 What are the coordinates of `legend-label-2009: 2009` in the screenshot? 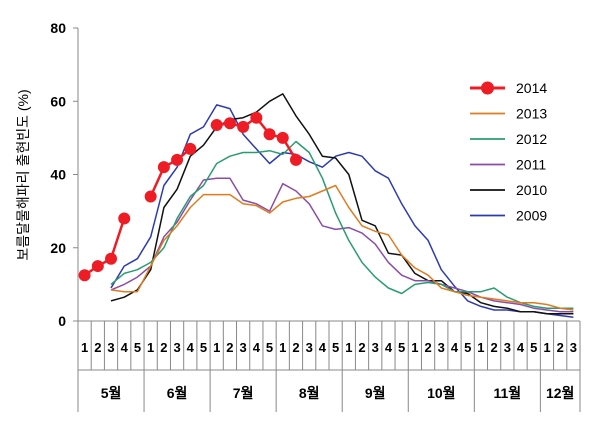 It's located at (531, 216).